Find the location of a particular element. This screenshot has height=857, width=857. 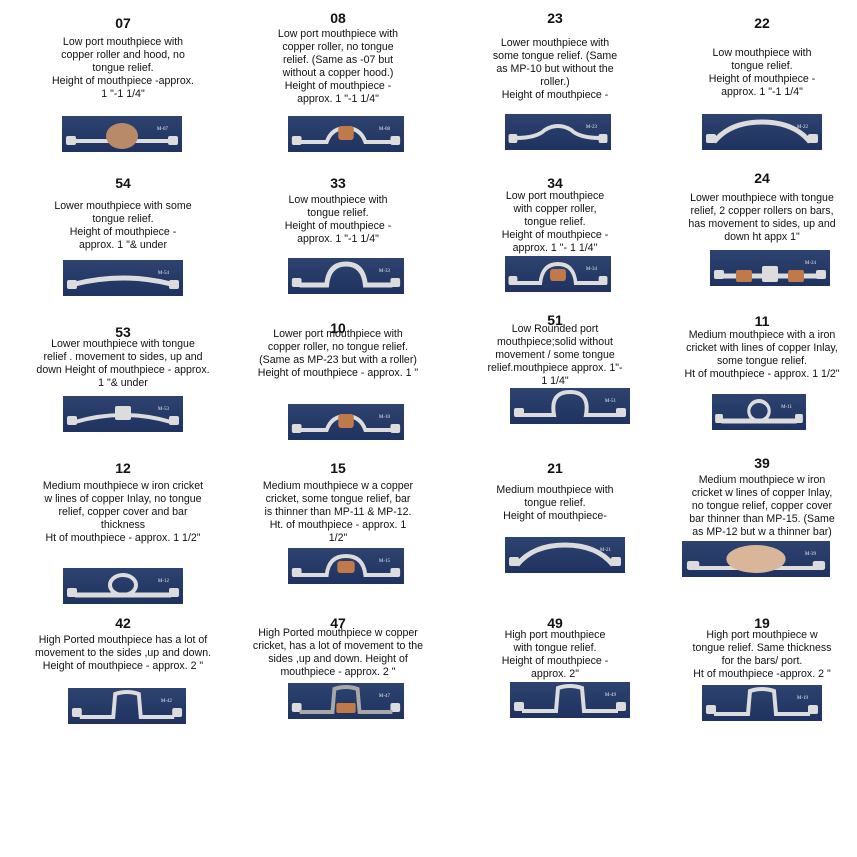

mouthpiece-photo: M-47 is located at coordinates (346, 701).